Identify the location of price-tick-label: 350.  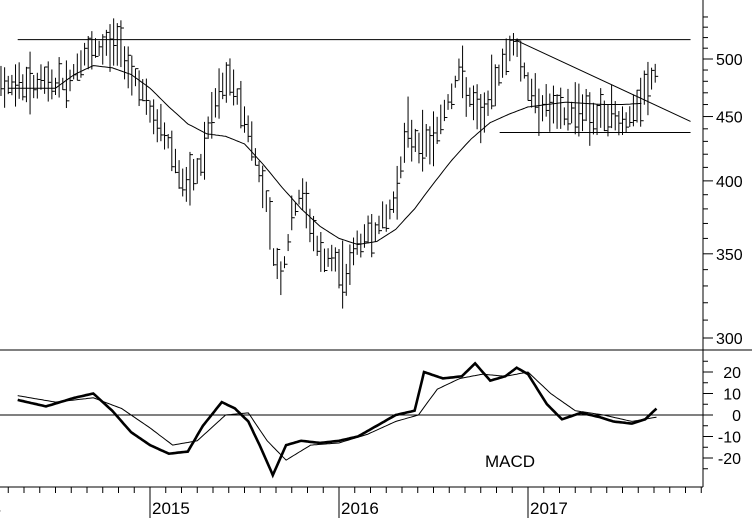
(729, 255).